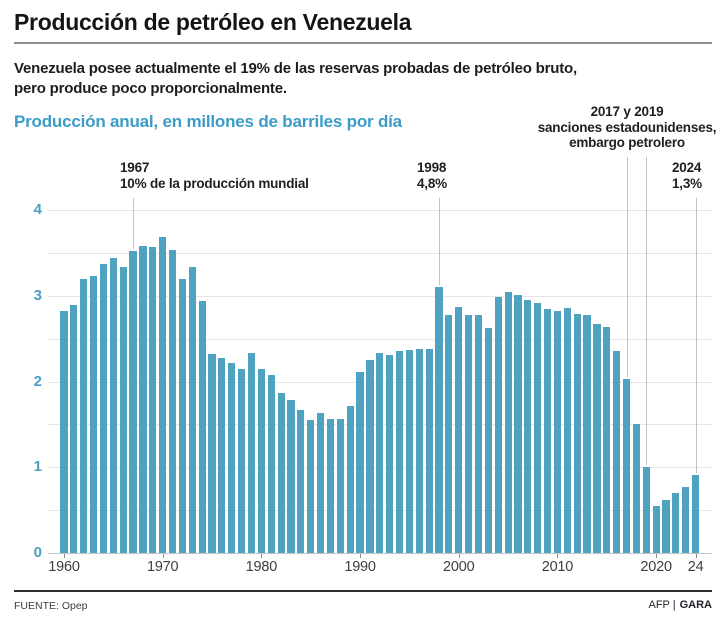 The width and height of the screenshot is (726, 621). I want to click on page-title: Producción de petróleo en Venezuela, so click(213, 22).